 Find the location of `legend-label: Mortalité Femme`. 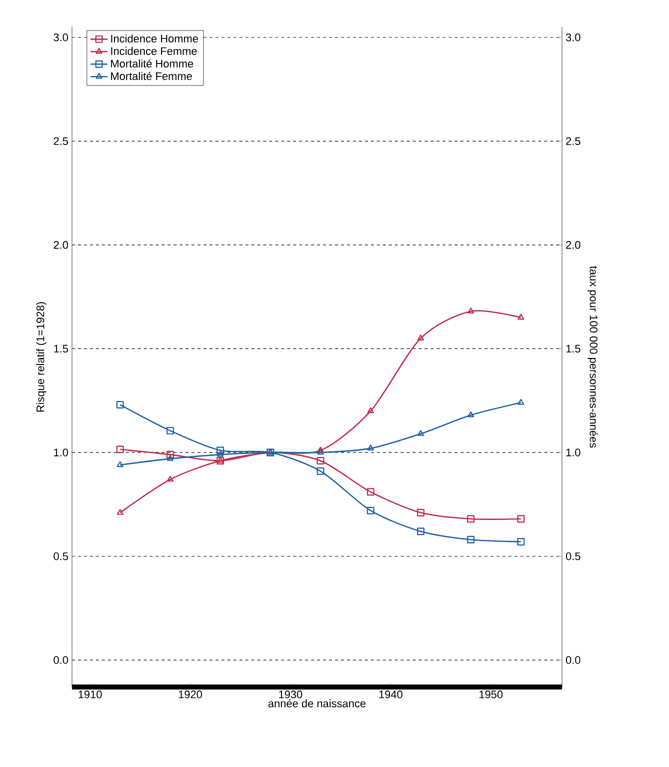

legend-label: Mortalité Femme is located at coordinates (151, 76).